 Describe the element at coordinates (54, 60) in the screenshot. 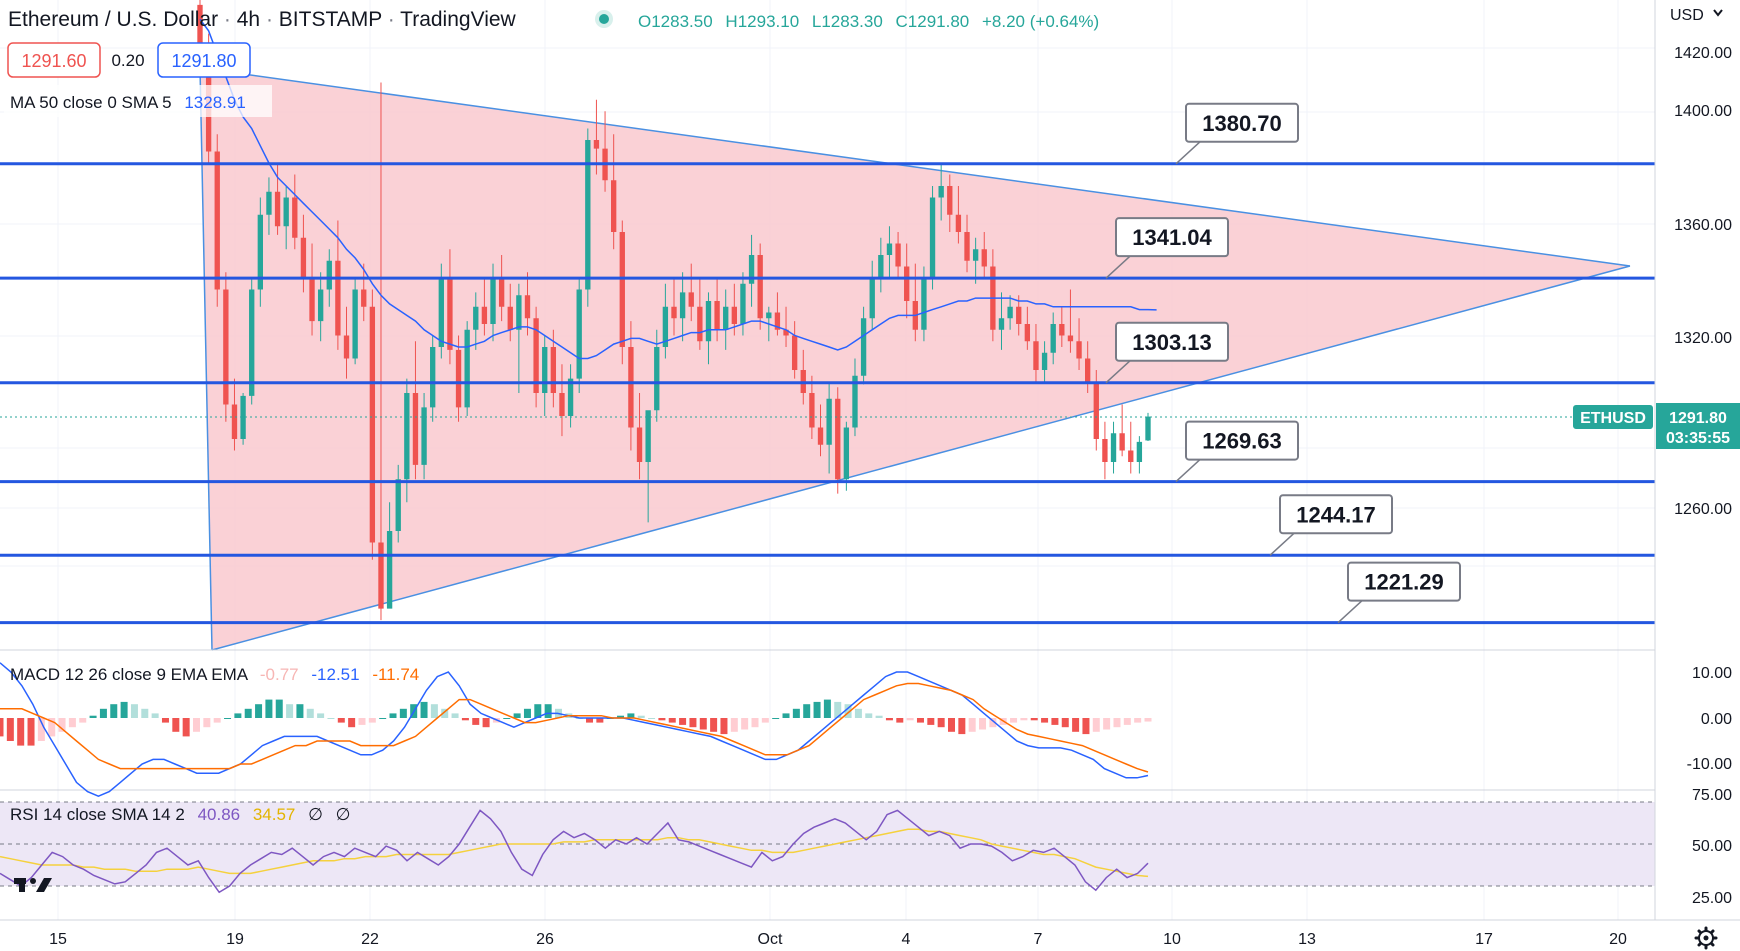

I see `sell-button: 1291.60` at that location.